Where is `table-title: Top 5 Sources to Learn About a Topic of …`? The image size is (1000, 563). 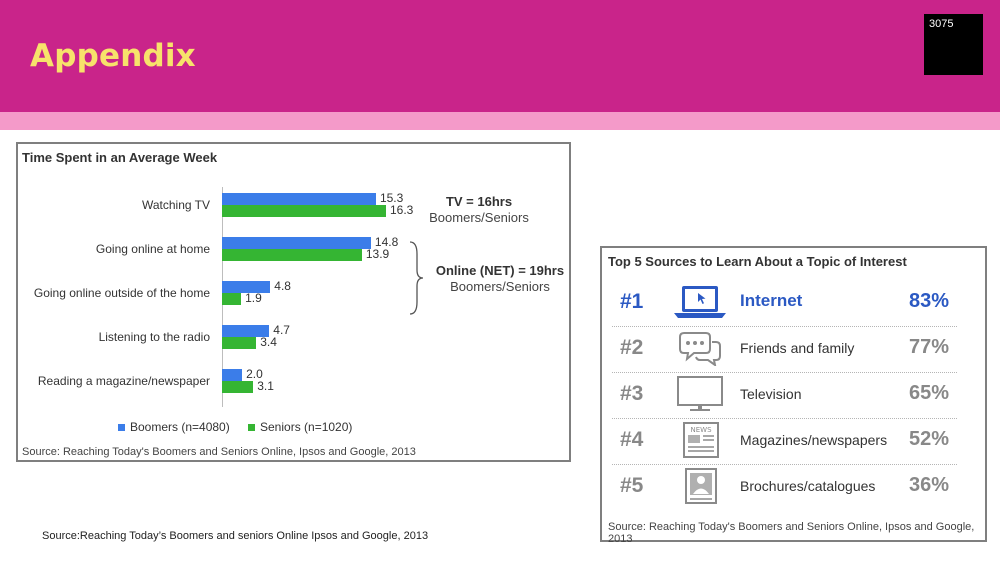
table-title: Top 5 Sources to Learn About a Topic of … is located at coordinates (757, 261).